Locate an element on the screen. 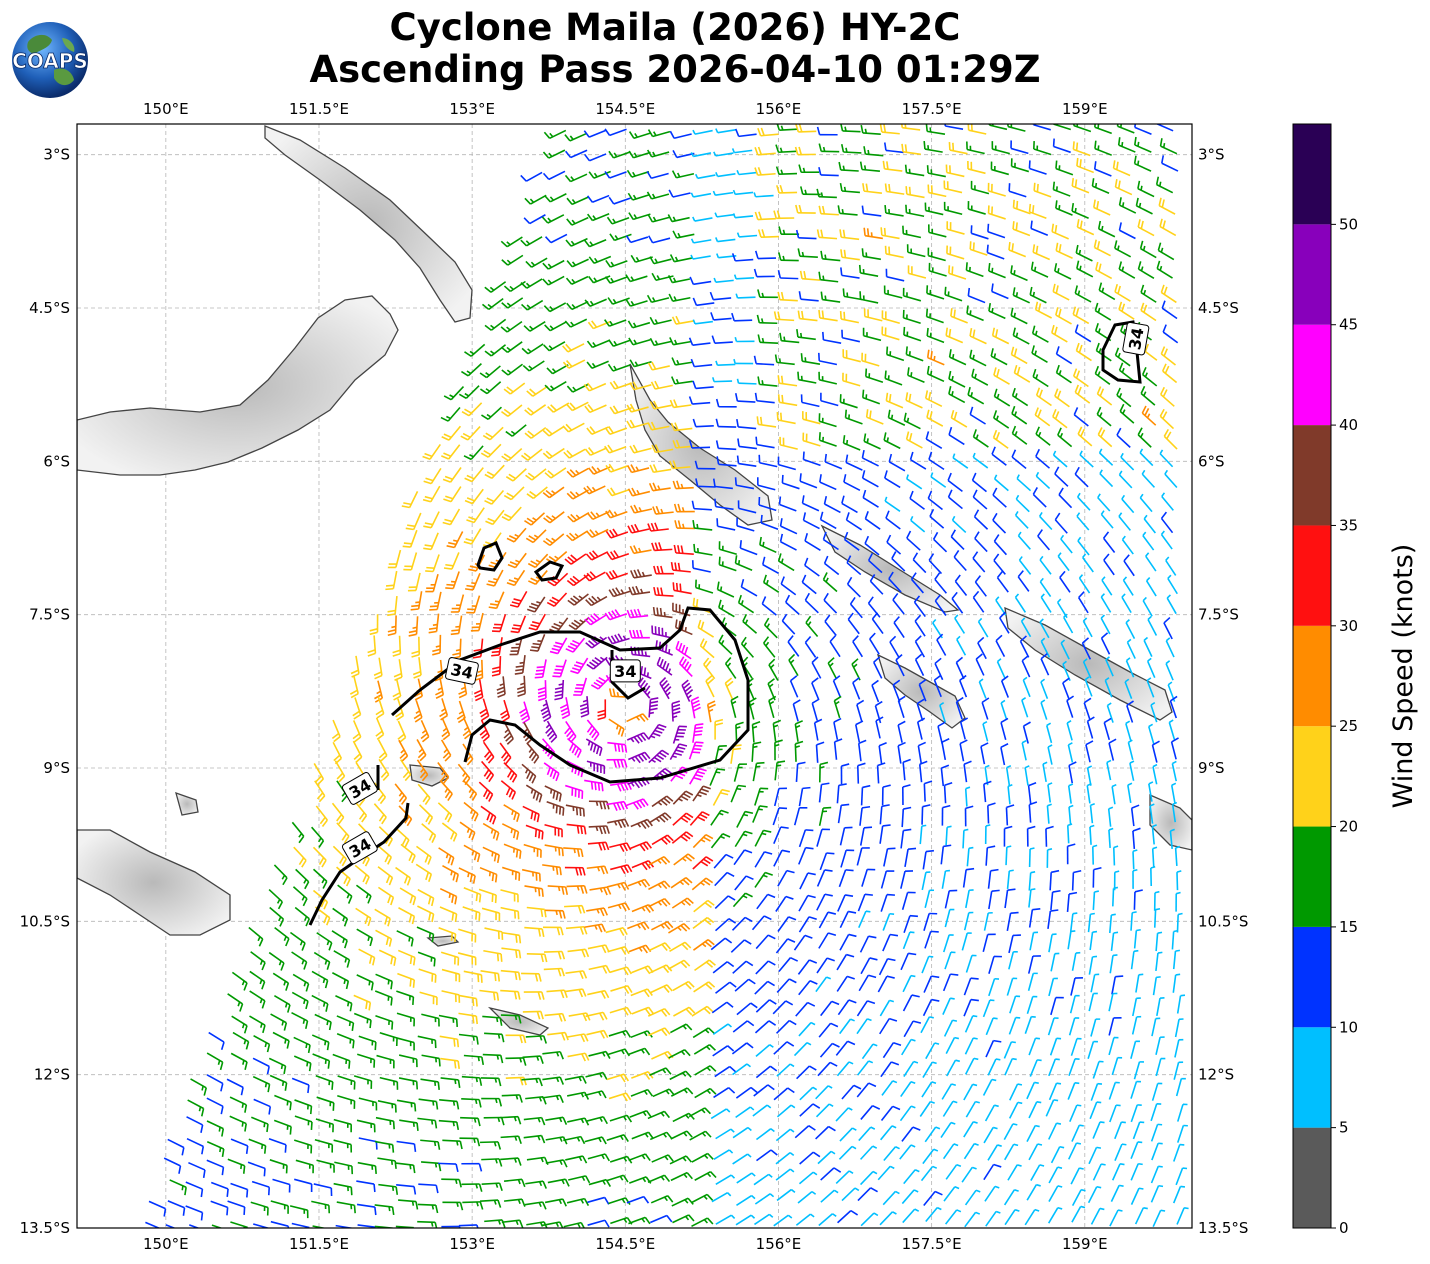 The width and height of the screenshot is (1430, 1264). trobriand-islands is located at coordinates (187, 803).